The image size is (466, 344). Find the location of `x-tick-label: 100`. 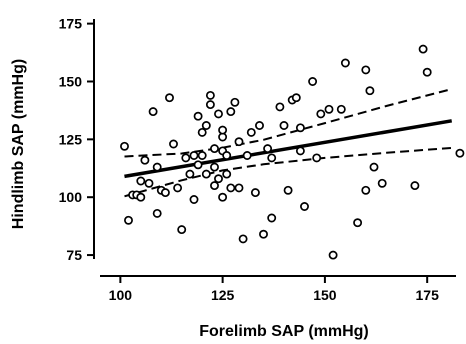

x-tick-label: 100 is located at coordinates (121, 295).